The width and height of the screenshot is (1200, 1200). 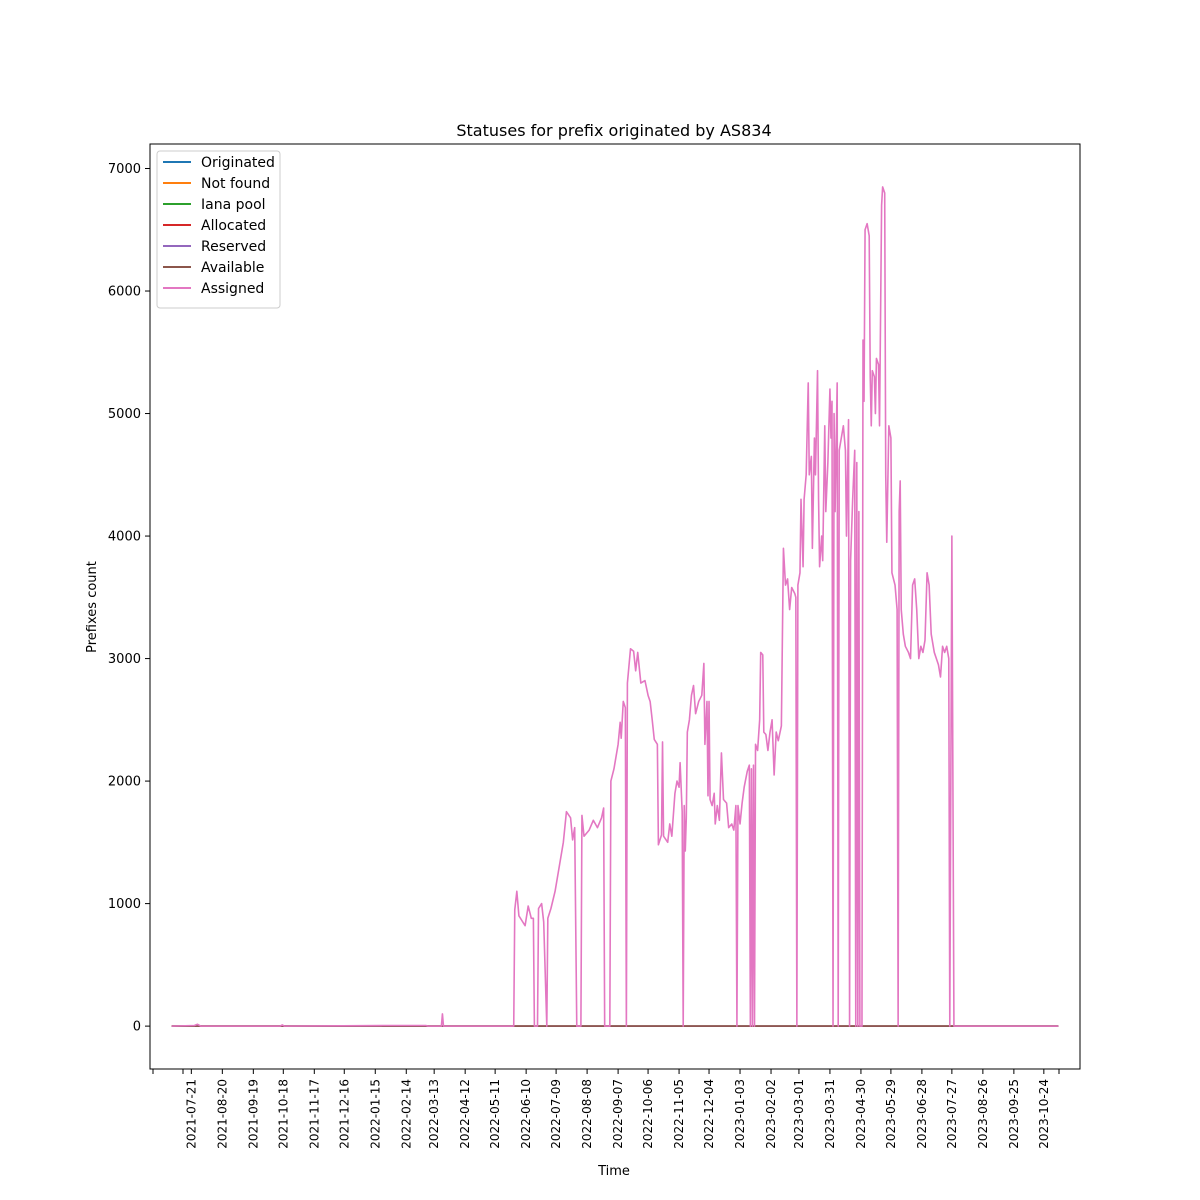 I want to click on y-tick-label: 4000, so click(x=124, y=537).